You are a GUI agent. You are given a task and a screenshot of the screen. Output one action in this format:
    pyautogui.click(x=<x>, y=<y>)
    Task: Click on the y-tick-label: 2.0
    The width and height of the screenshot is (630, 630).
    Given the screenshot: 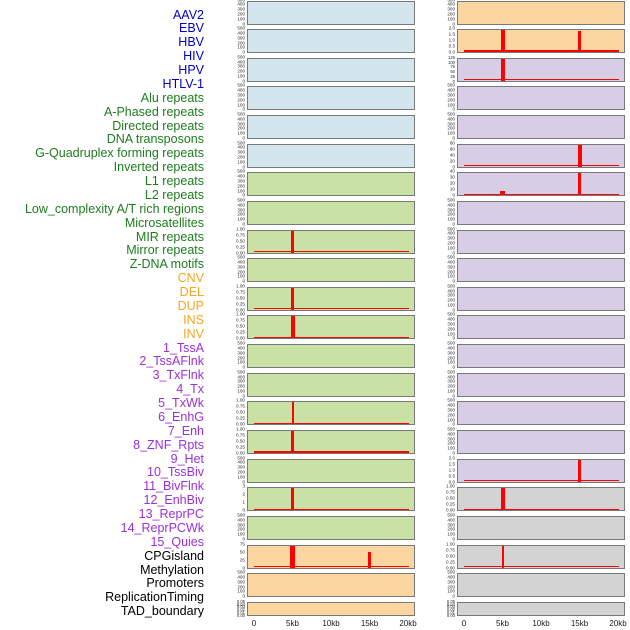 What is the action you would take?
    pyautogui.click(x=451, y=28)
    